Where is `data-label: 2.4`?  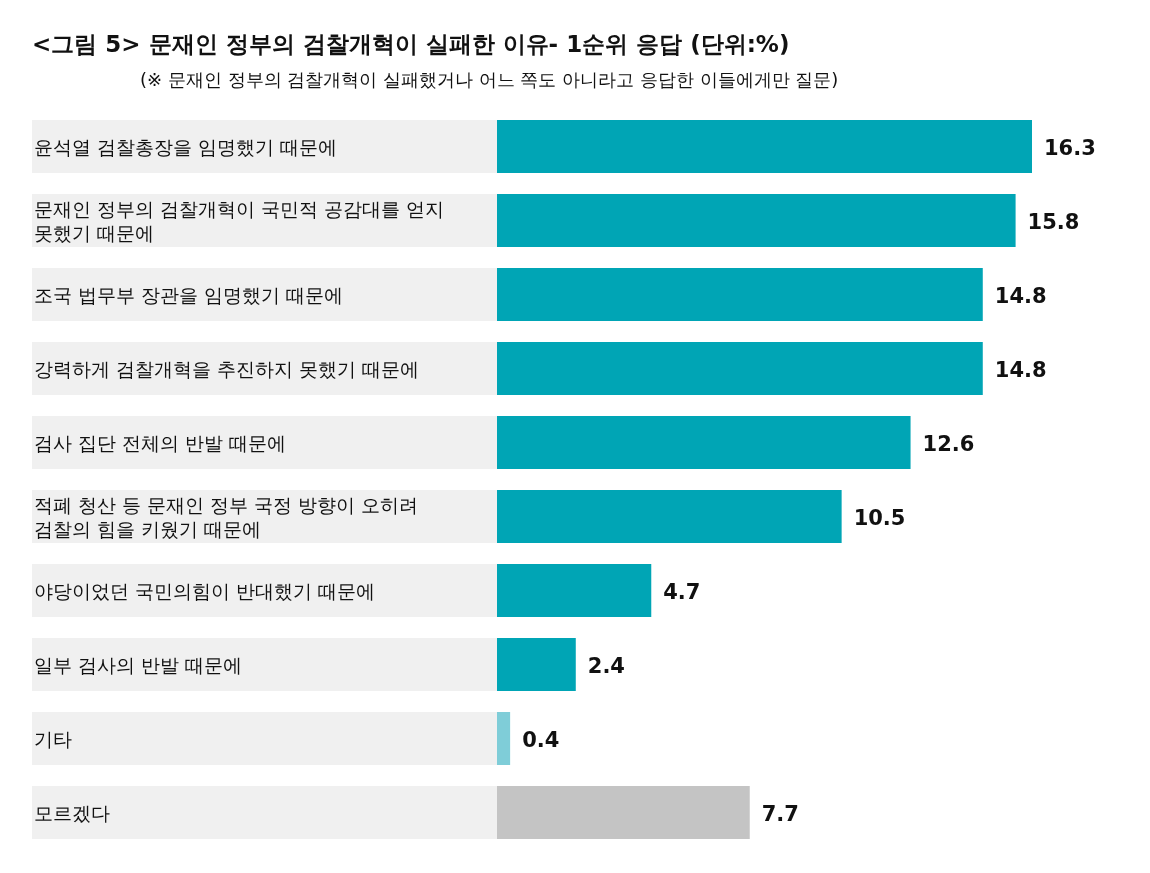
data-label: 2.4 is located at coordinates (606, 665).